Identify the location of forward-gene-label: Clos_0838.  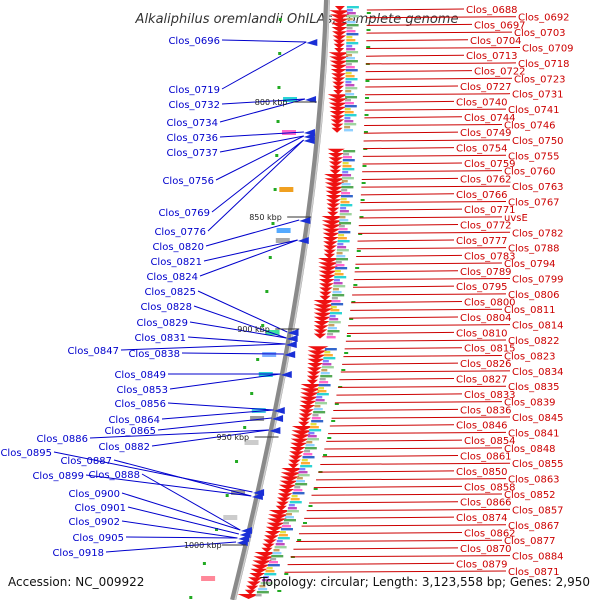
(154, 354).